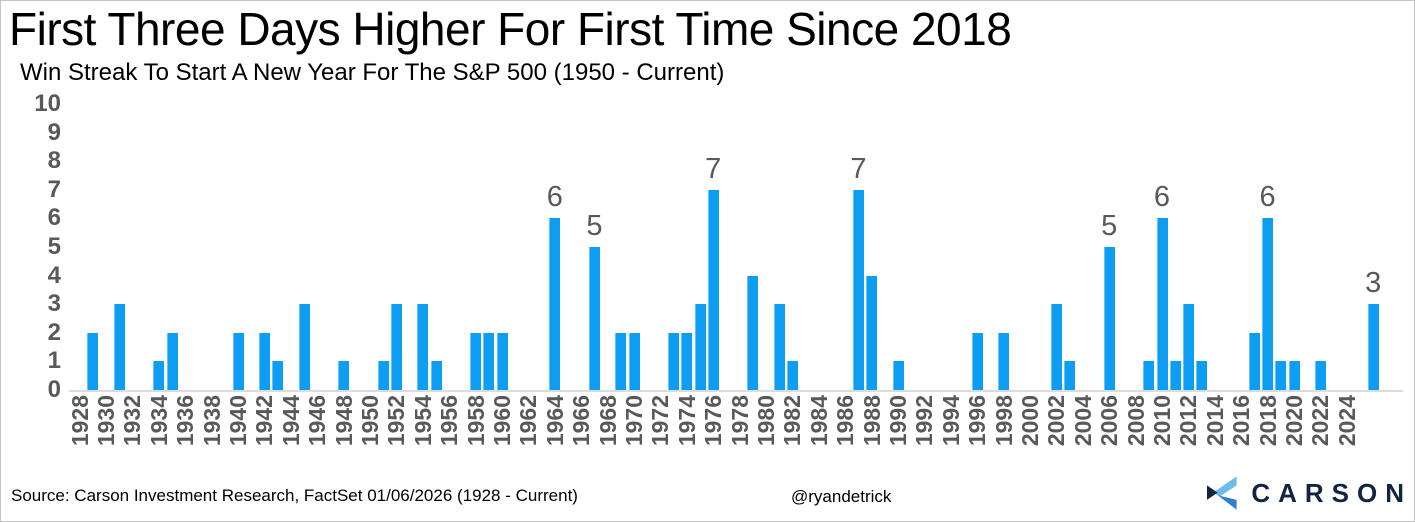 This screenshot has width=1415, height=522. I want to click on bar-year-1959, so click(489, 361).